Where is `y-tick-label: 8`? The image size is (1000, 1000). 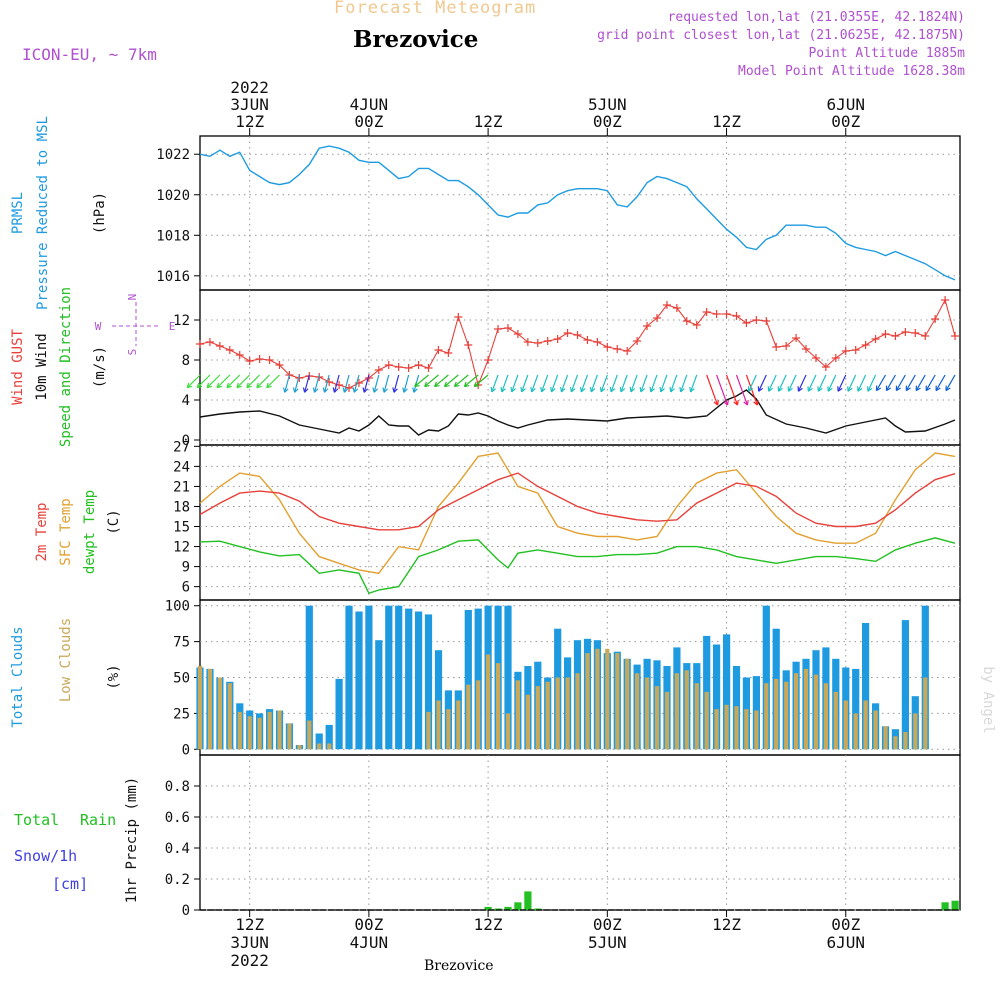 y-tick-label: 8 is located at coordinates (186, 361).